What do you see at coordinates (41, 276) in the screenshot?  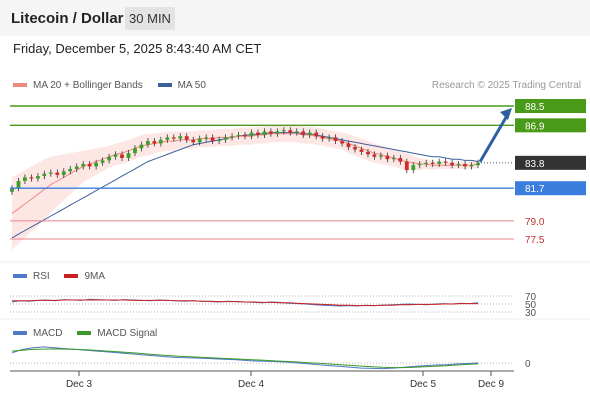 I see `legend-rsi-label: RSI` at bounding box center [41, 276].